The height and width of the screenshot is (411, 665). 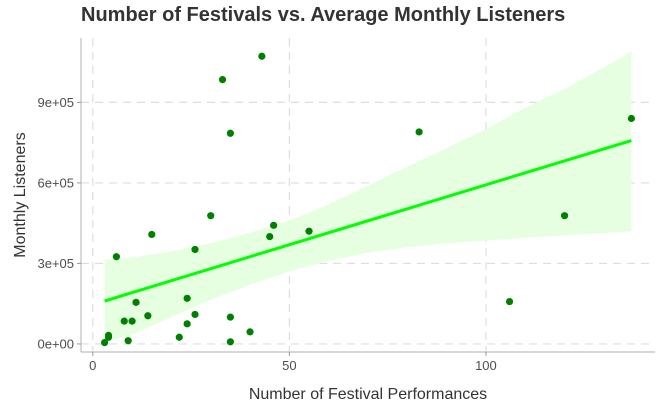 What do you see at coordinates (55, 102) in the screenshot?
I see `y-tick-label-9e+05: 9e+05` at bounding box center [55, 102].